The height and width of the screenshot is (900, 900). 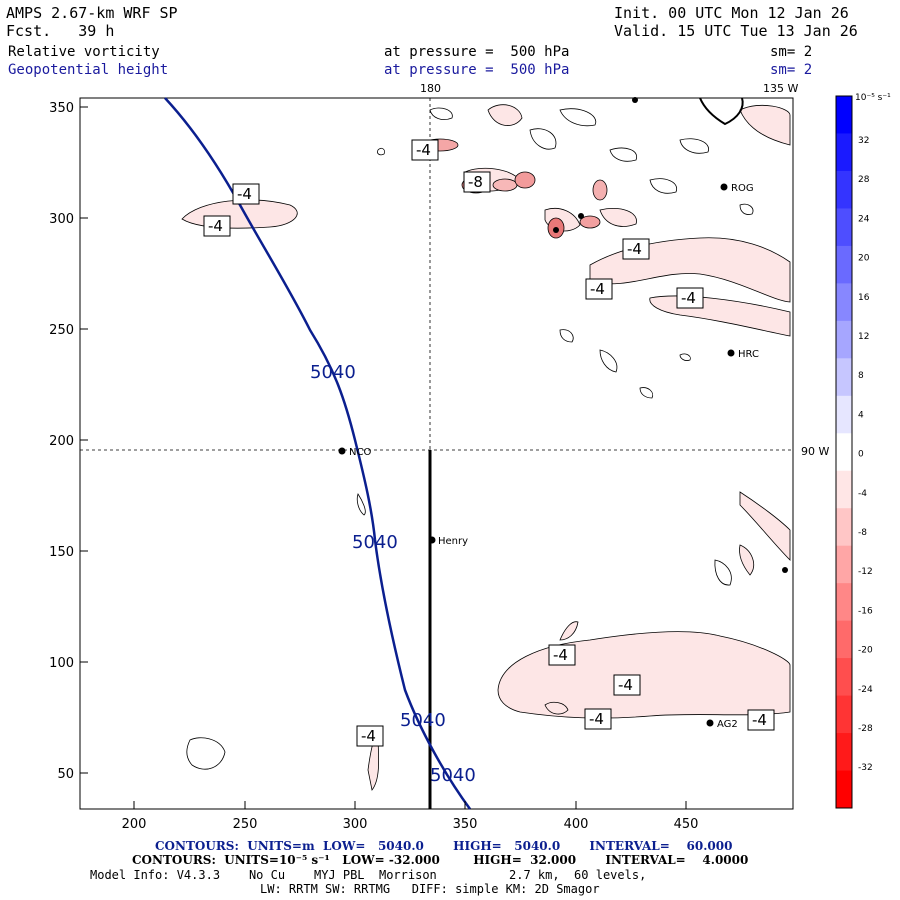 I want to click on station-nco: NCO, so click(x=354, y=452).